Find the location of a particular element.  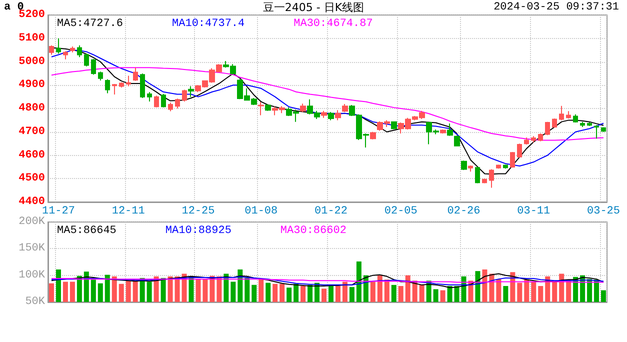

chart-title: 豆一2405 - 日K线图 is located at coordinates (313, 7).